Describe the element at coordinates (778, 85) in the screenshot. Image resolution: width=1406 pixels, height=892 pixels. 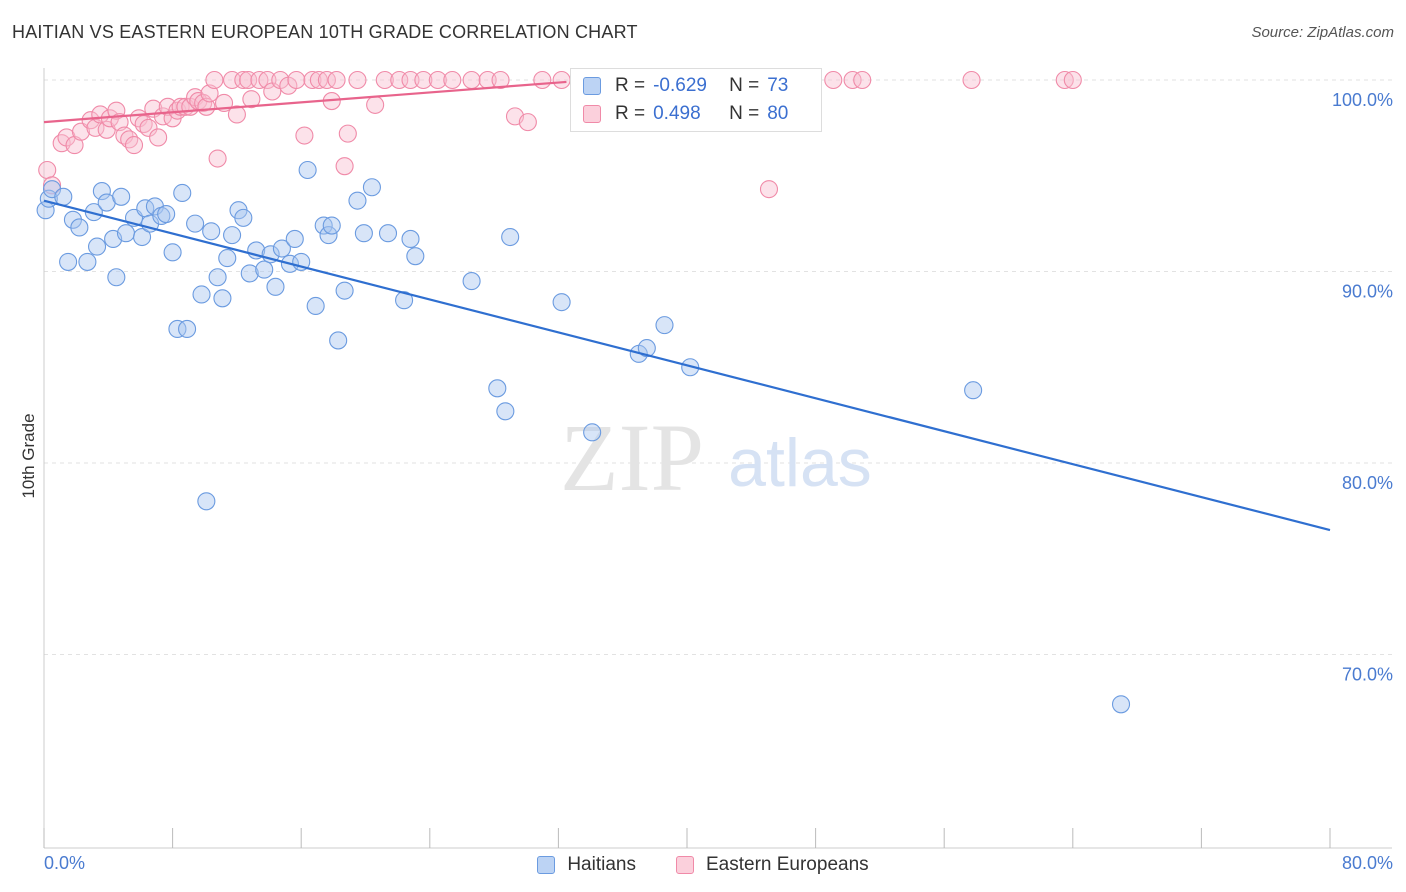
I see `haitians-n-value: 73` at that location.